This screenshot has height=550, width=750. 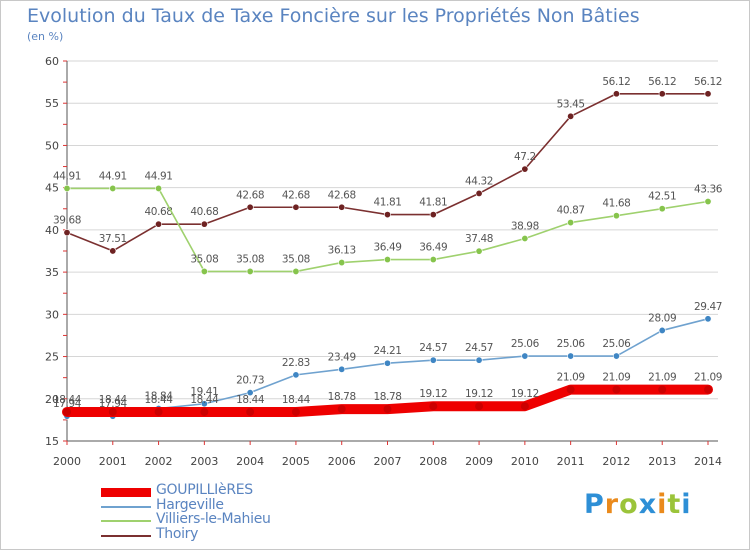 What do you see at coordinates (52, 61) in the screenshot?
I see `y-tick-label: 60` at bounding box center [52, 61].